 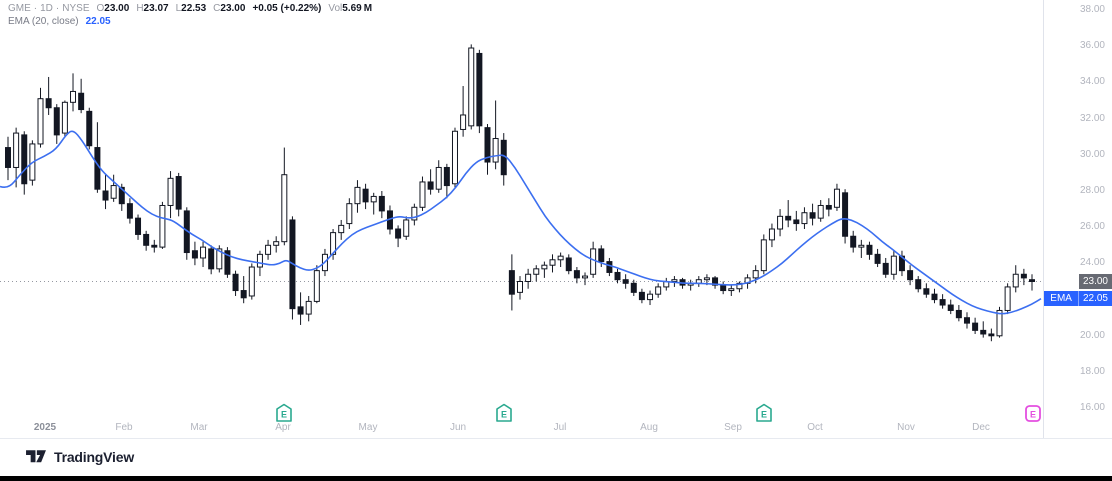 I want to click on axis-separator-line, so click(x=556, y=438).